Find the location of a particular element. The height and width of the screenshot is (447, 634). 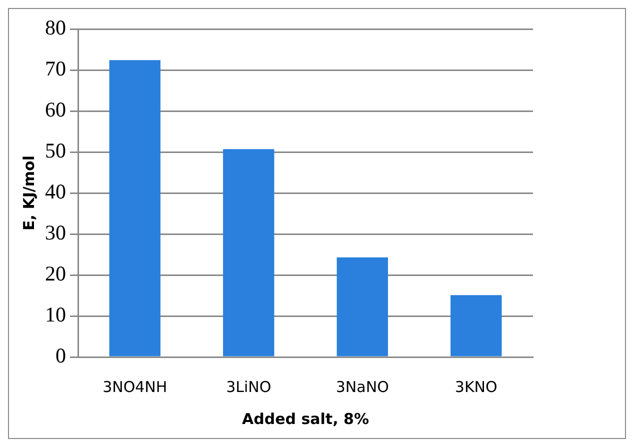

y-tick-label: 80 is located at coordinates (55, 28).